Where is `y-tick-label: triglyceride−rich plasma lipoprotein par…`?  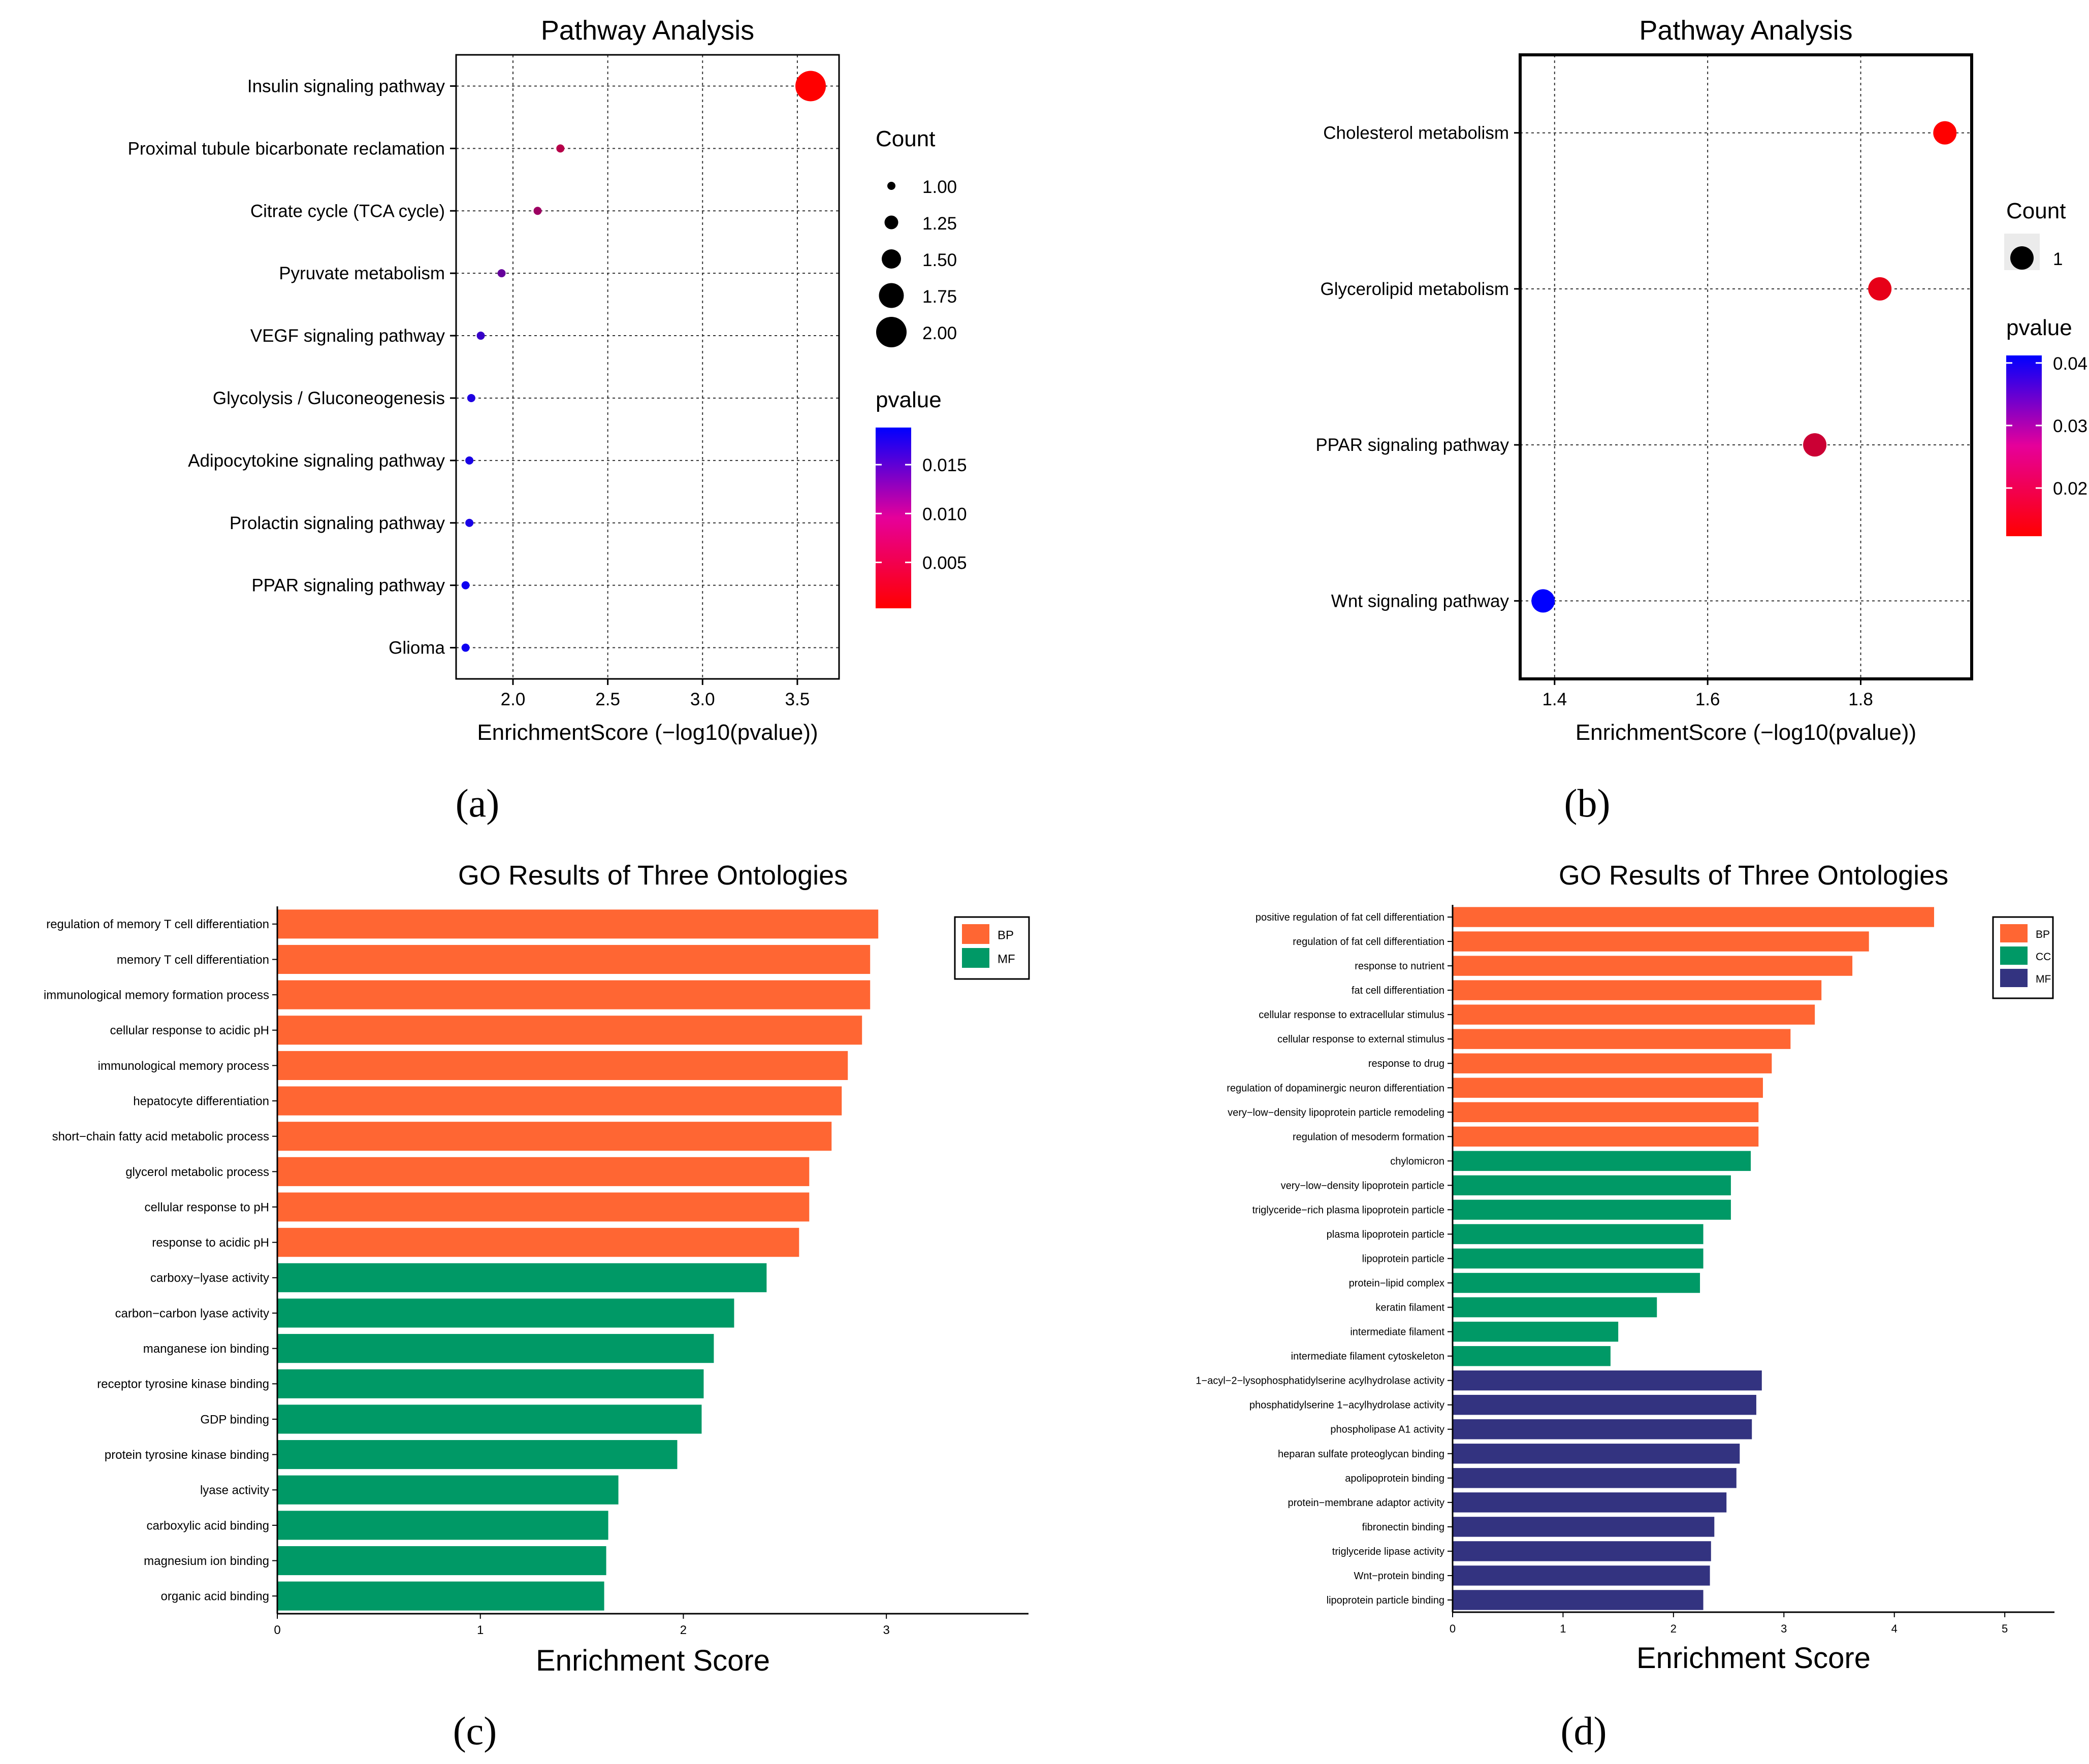
y-tick-label: triglyceride−rich plasma lipoprotein par… is located at coordinates (1348, 1210).